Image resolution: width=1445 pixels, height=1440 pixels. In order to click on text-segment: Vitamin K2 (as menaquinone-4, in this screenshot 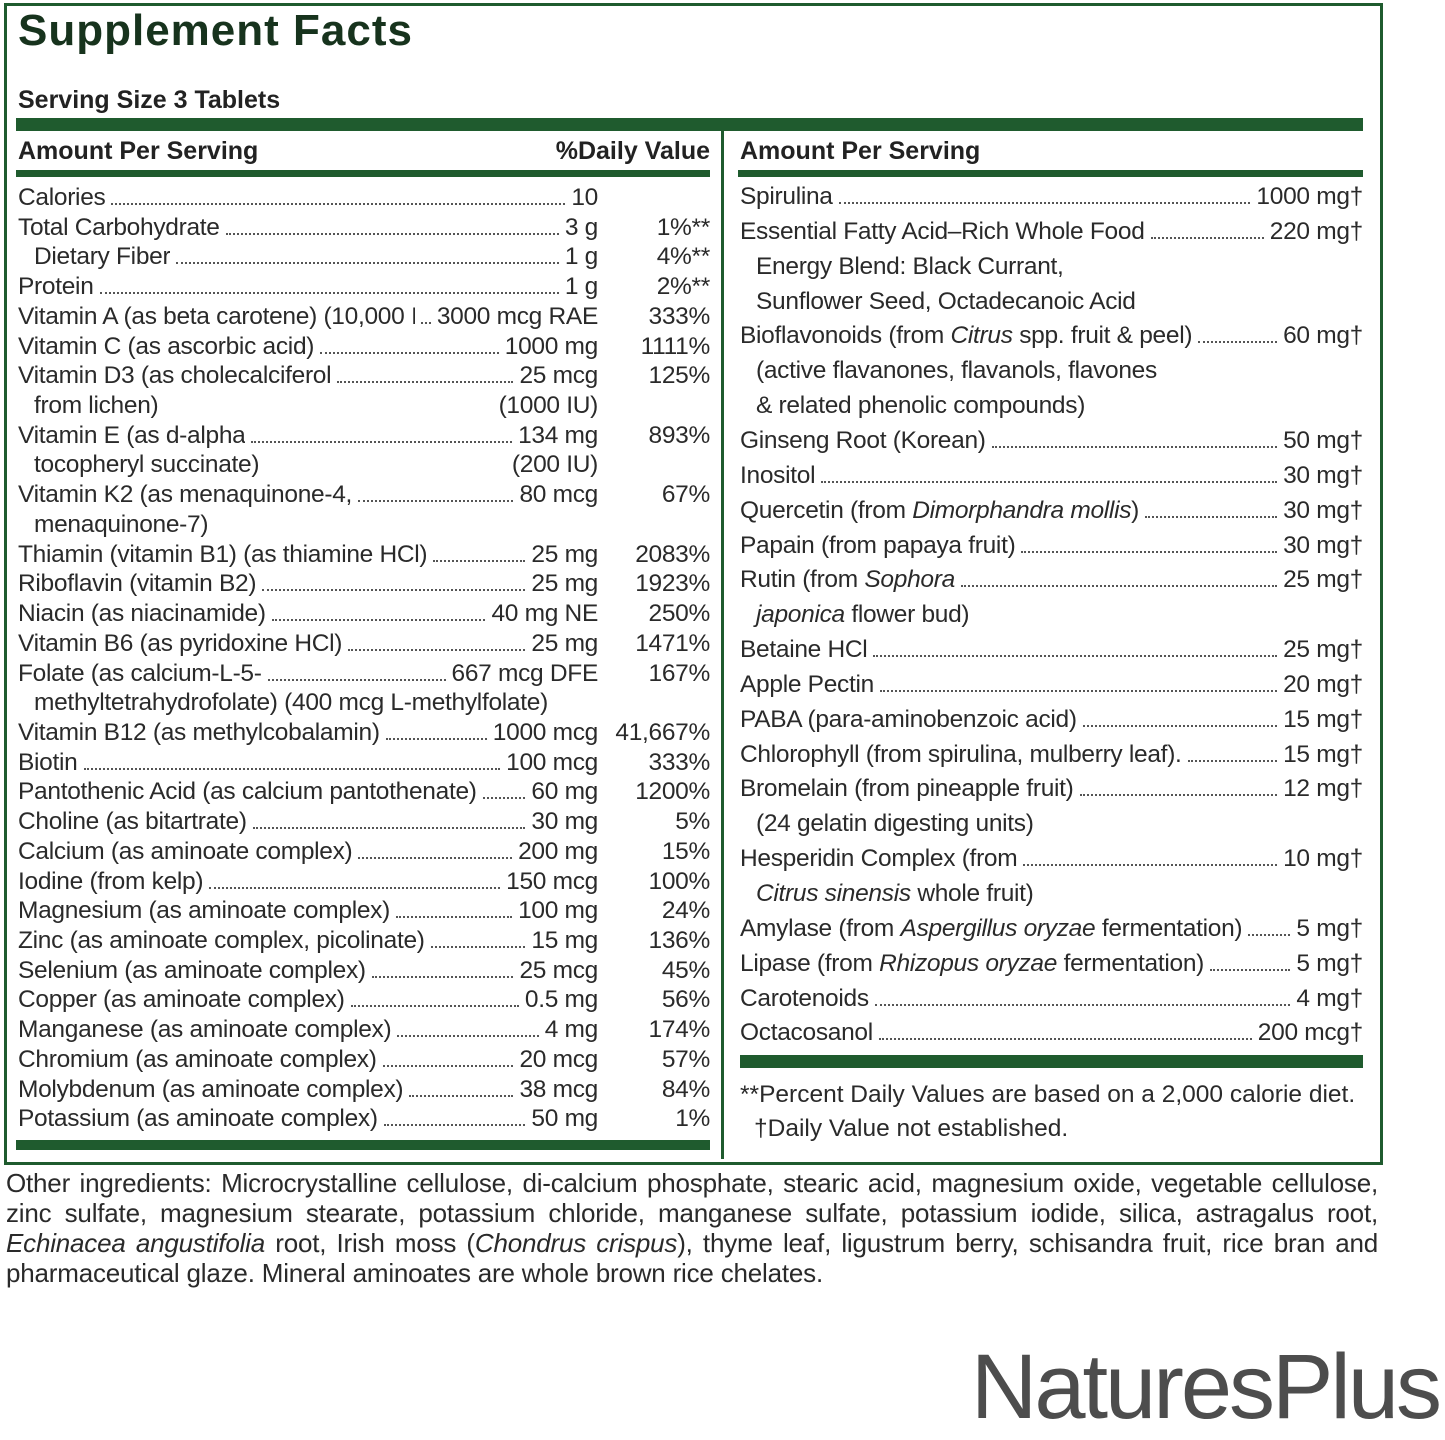, I will do `click(185, 495)`.